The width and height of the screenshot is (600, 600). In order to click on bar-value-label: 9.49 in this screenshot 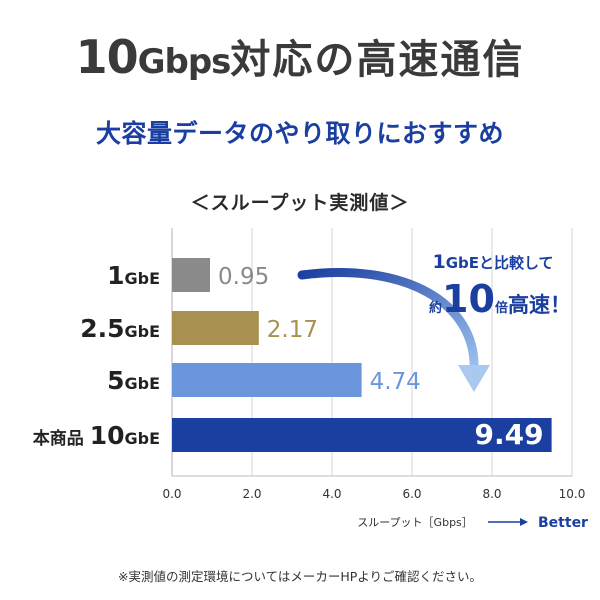, I will do `click(509, 434)`.